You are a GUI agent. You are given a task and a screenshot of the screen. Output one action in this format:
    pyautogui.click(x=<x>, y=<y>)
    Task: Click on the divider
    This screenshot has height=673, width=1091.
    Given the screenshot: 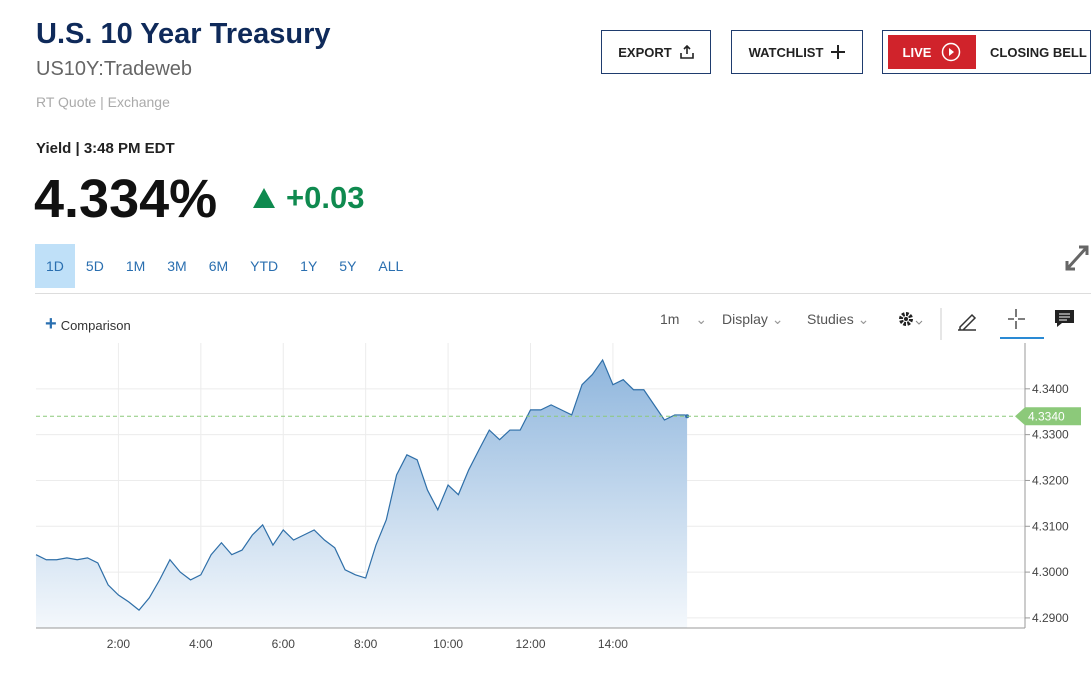 What is the action you would take?
    pyautogui.click(x=563, y=293)
    